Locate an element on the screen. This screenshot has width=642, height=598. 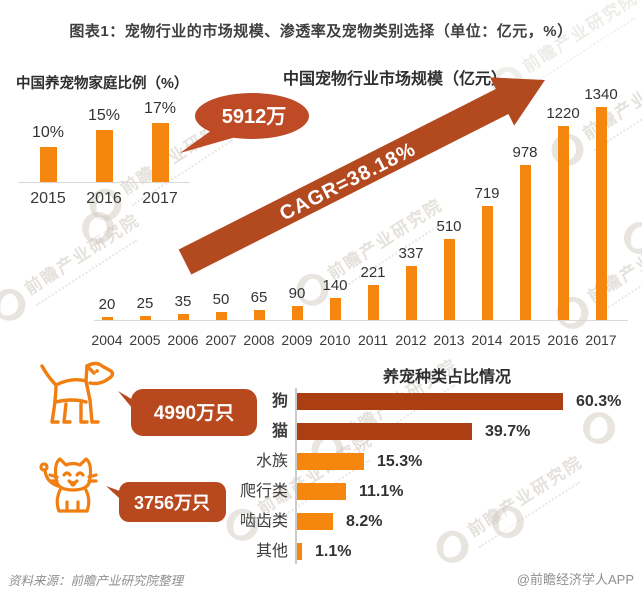
category-label: 猫 is located at coordinates (279, 431).